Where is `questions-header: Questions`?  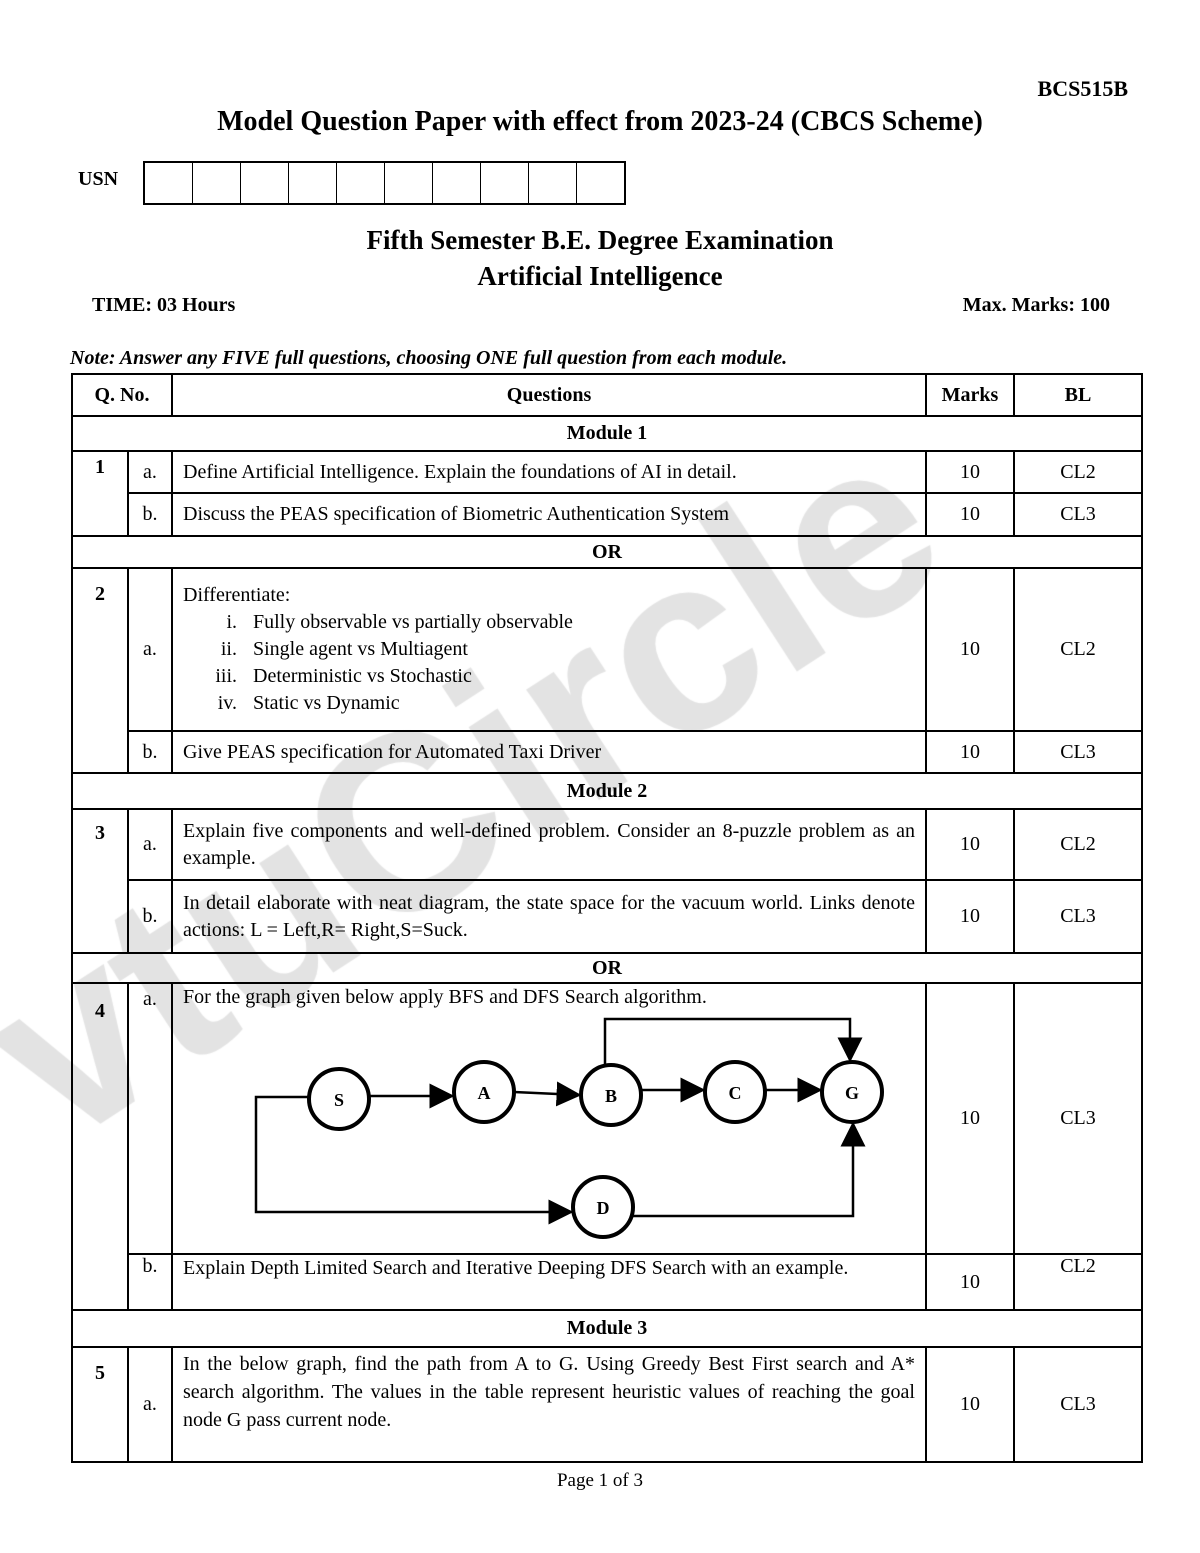 questions-header: Questions is located at coordinates (549, 395).